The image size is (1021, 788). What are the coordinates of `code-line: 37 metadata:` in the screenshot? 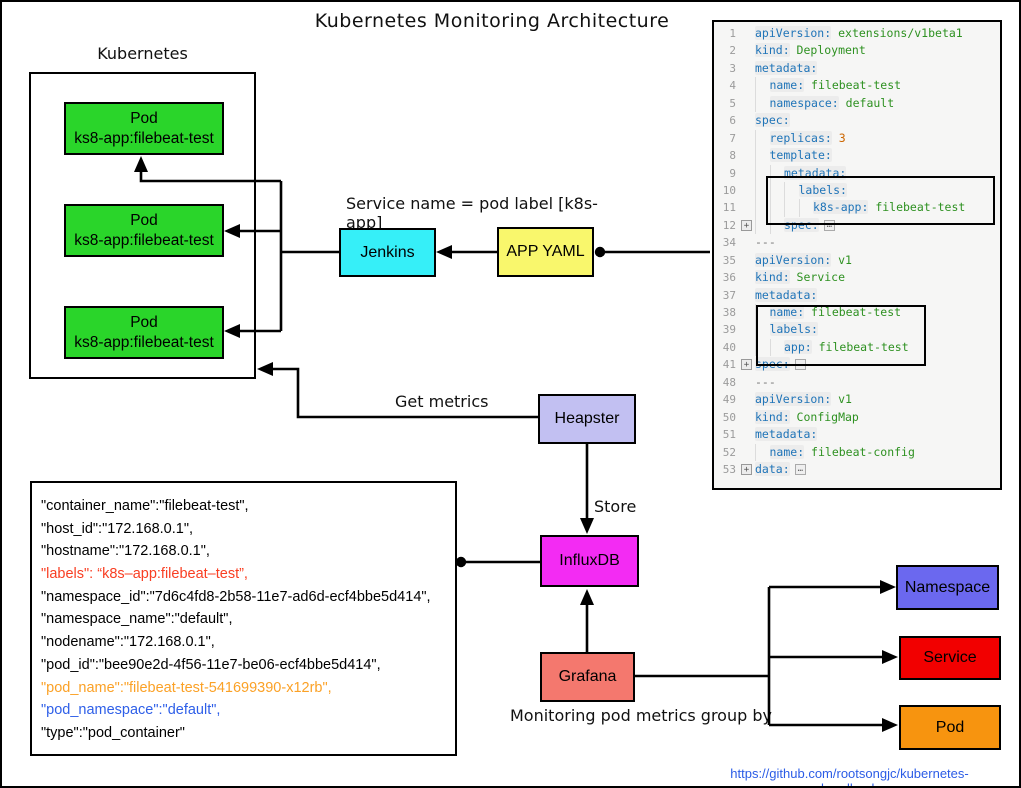 It's located at (857, 295).